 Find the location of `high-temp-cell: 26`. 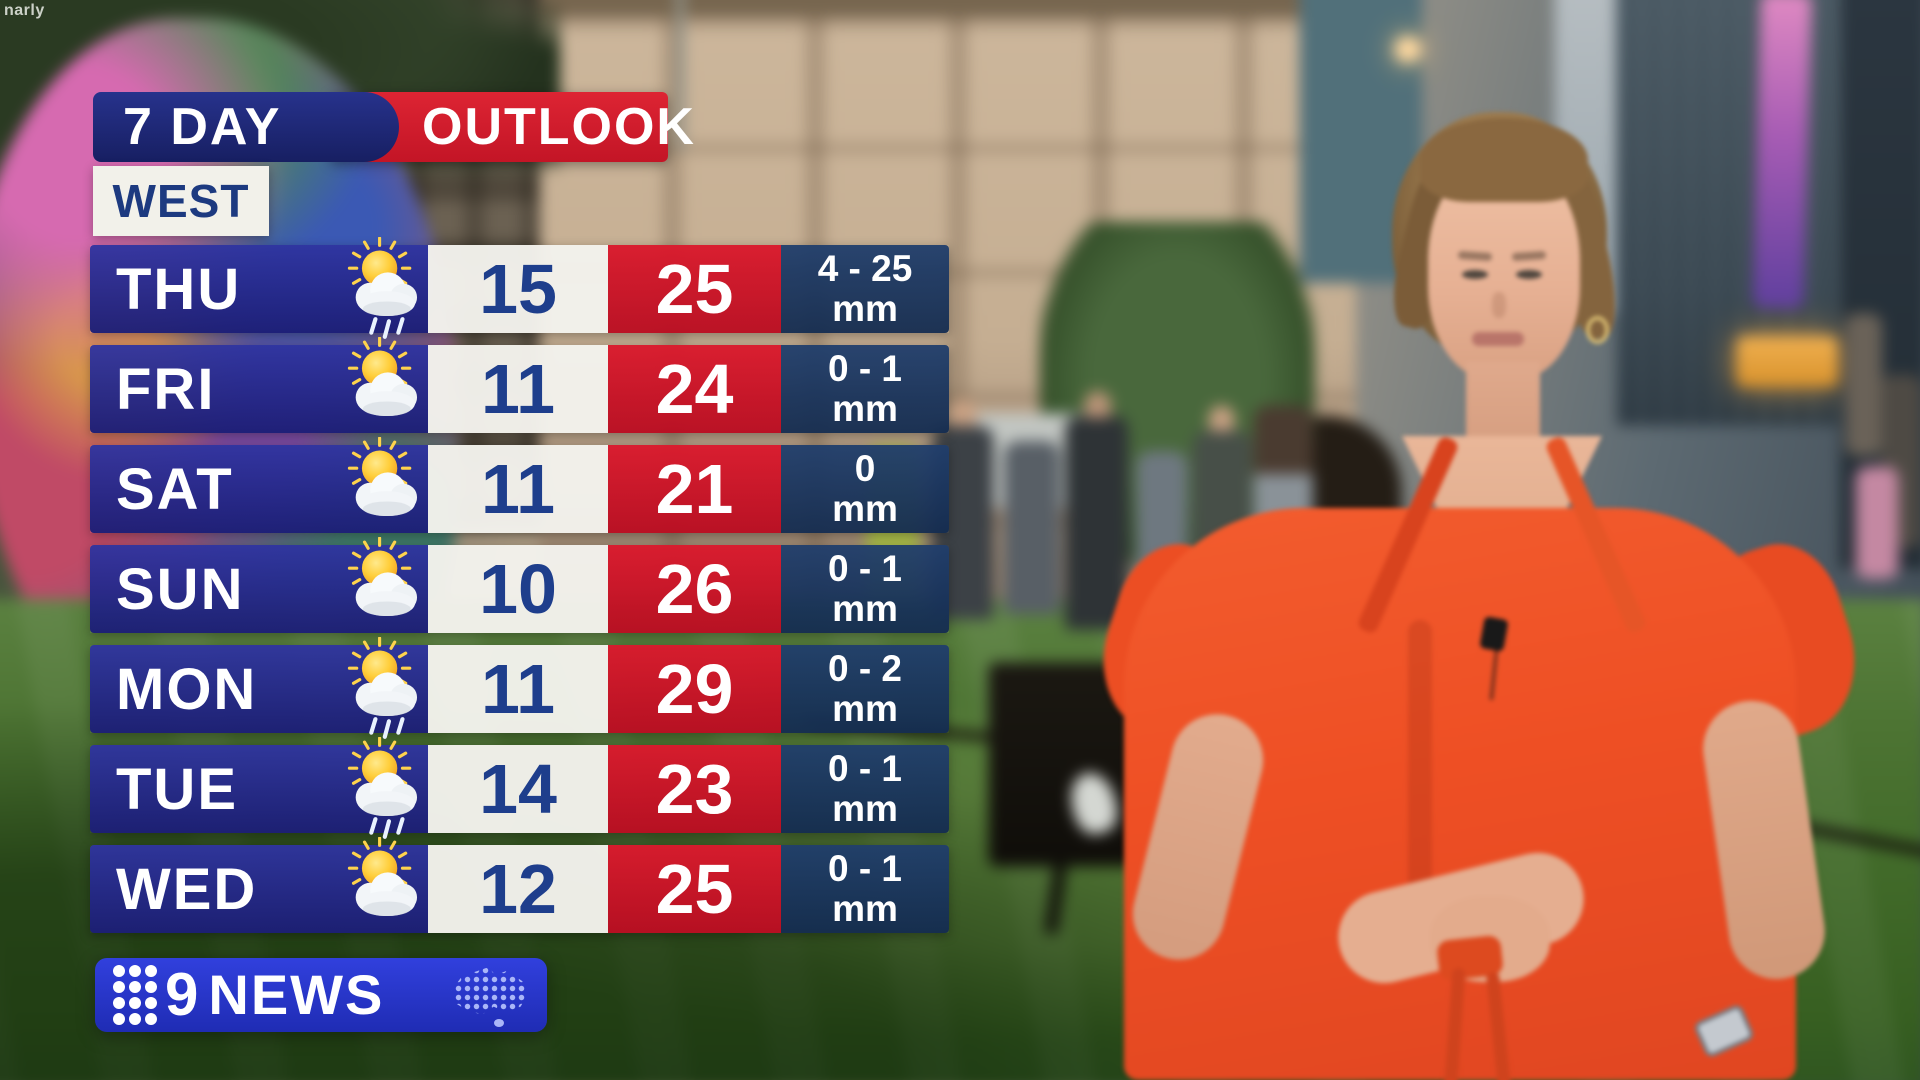

high-temp-cell: 26 is located at coordinates (694, 589).